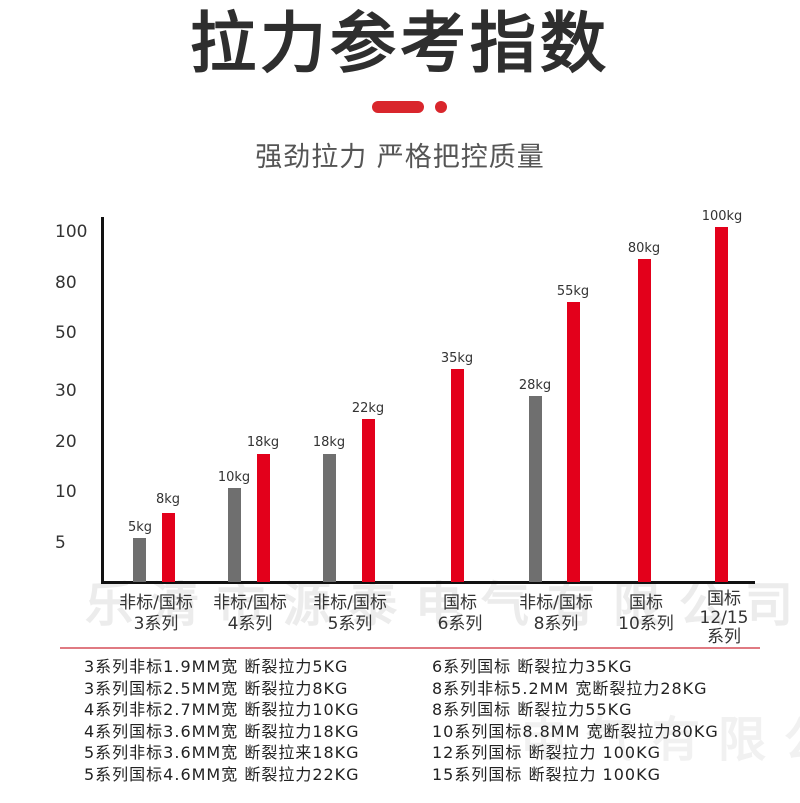  What do you see at coordinates (573, 291) in the screenshot?
I see `bar-label-8-national: 55kg` at bounding box center [573, 291].